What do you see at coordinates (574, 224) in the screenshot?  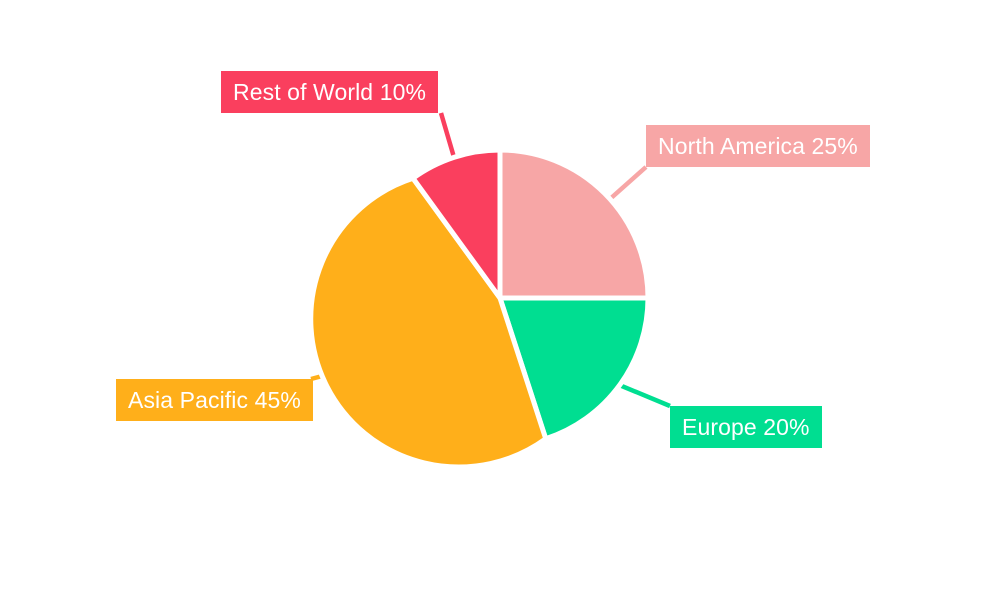 I see `pie-slice-north-america` at bounding box center [574, 224].